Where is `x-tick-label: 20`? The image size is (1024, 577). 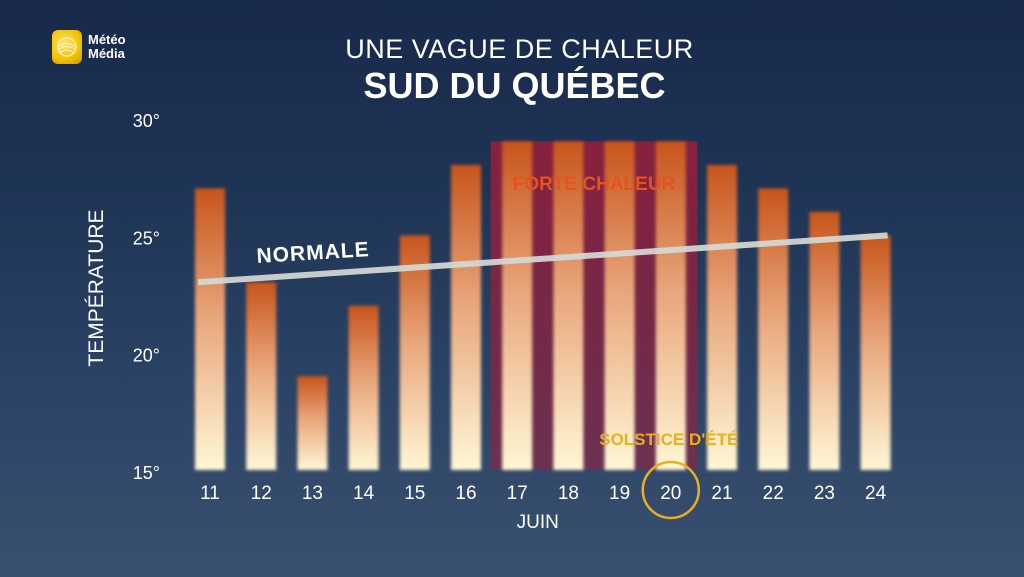
x-tick-label: 20 is located at coordinates (670, 493).